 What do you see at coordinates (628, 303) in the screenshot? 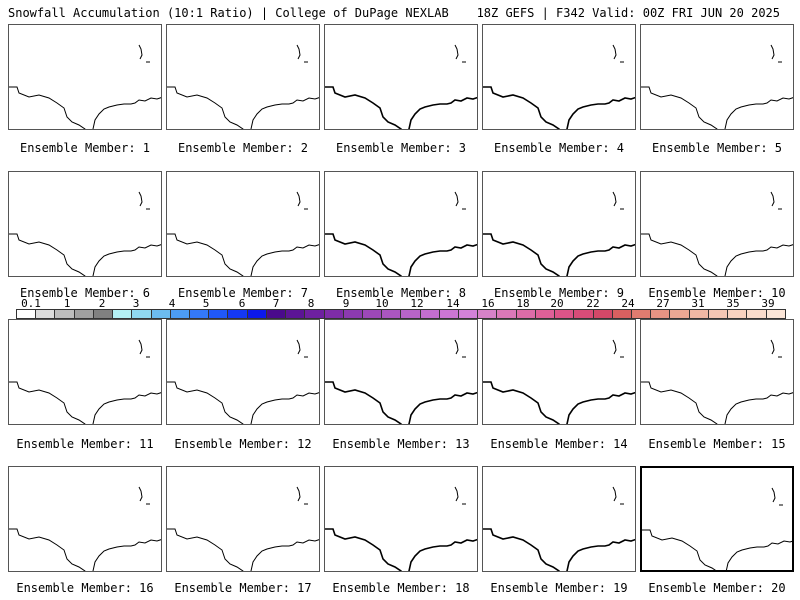
I see `colorbar-label: 24` at bounding box center [628, 303].